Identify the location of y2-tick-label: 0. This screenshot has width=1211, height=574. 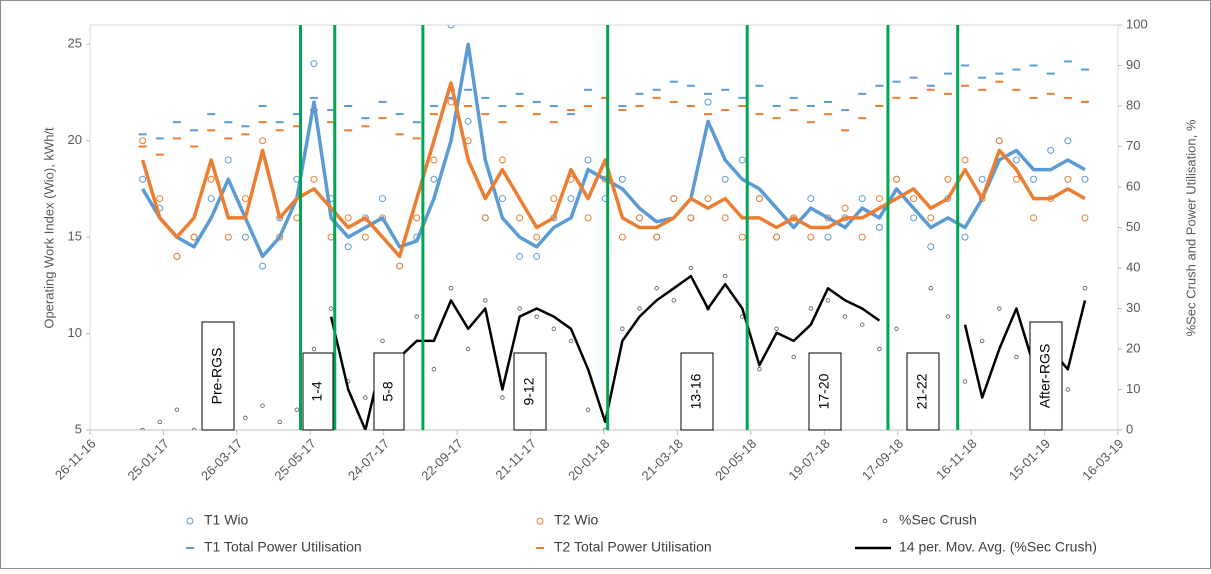
(1129, 428).